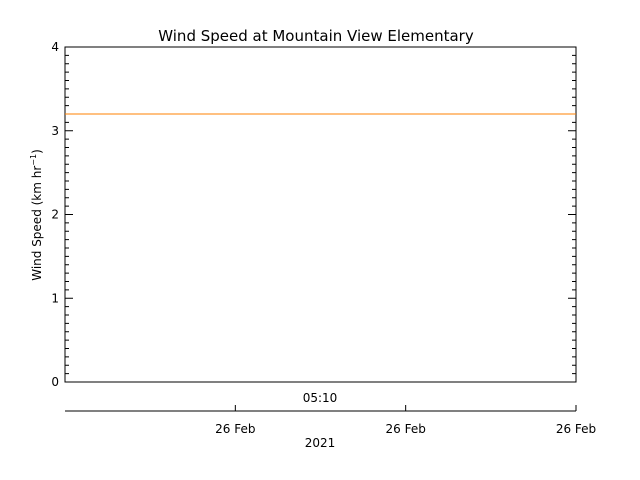  I want to click on y-axis-label: Wind Speed (km hr−1), so click(36, 215).